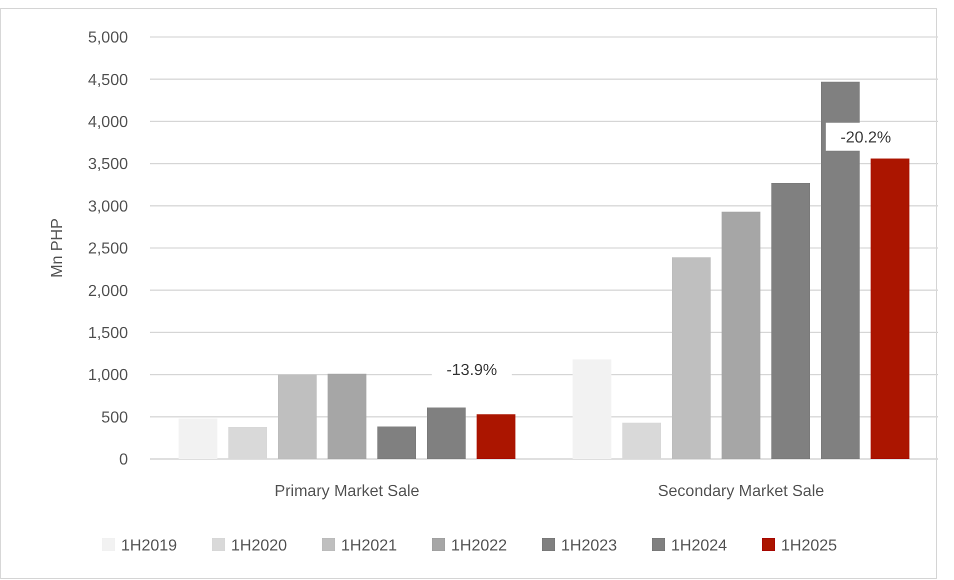  I want to click on y-tick-label: 5,000, so click(108, 38).